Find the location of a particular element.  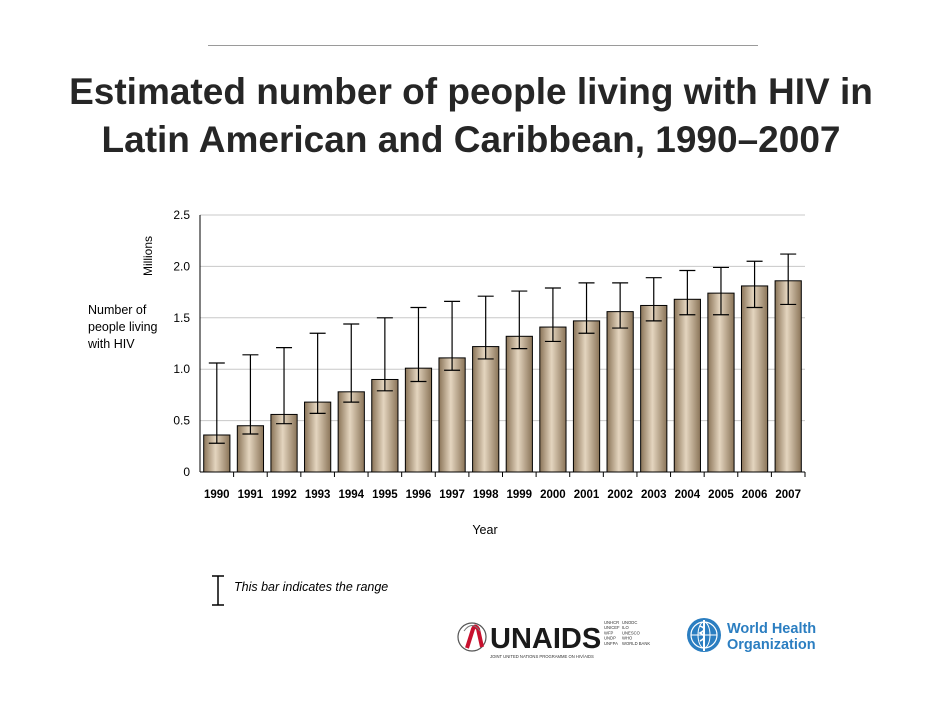

unaids-cosponsor: WORLD BANK is located at coordinates (636, 643).